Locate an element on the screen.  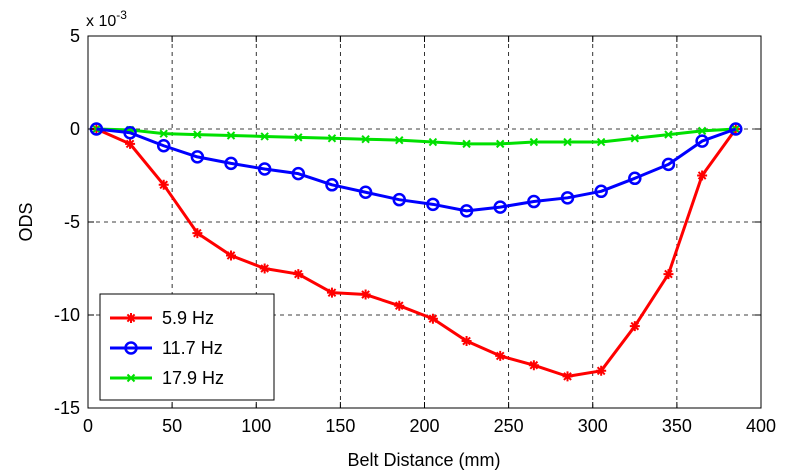
y-multiplier: x 10-3 is located at coordinates (106, 19).